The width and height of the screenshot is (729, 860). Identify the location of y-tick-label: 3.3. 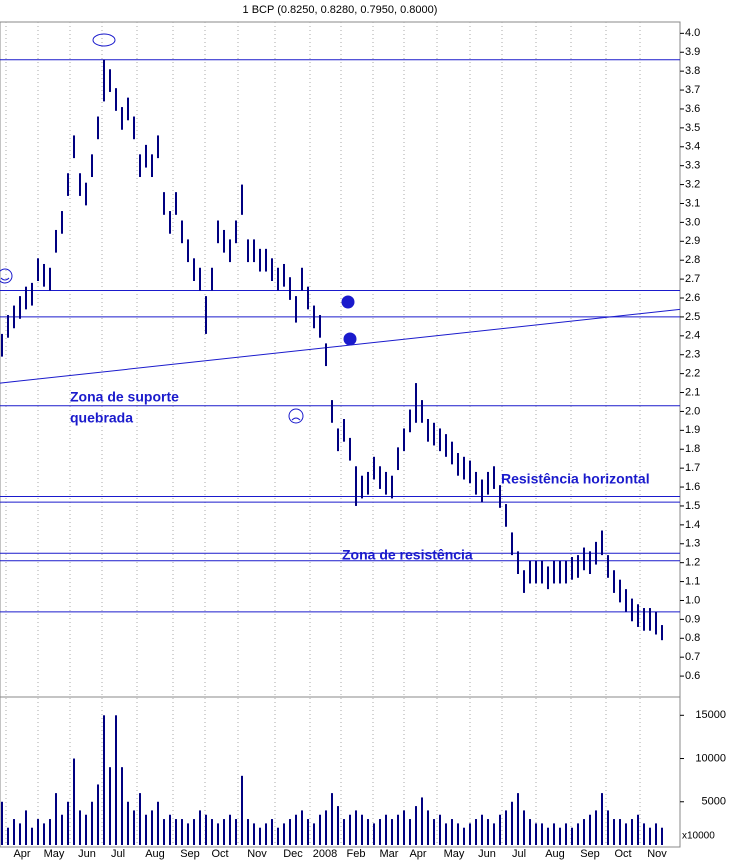
(692, 166).